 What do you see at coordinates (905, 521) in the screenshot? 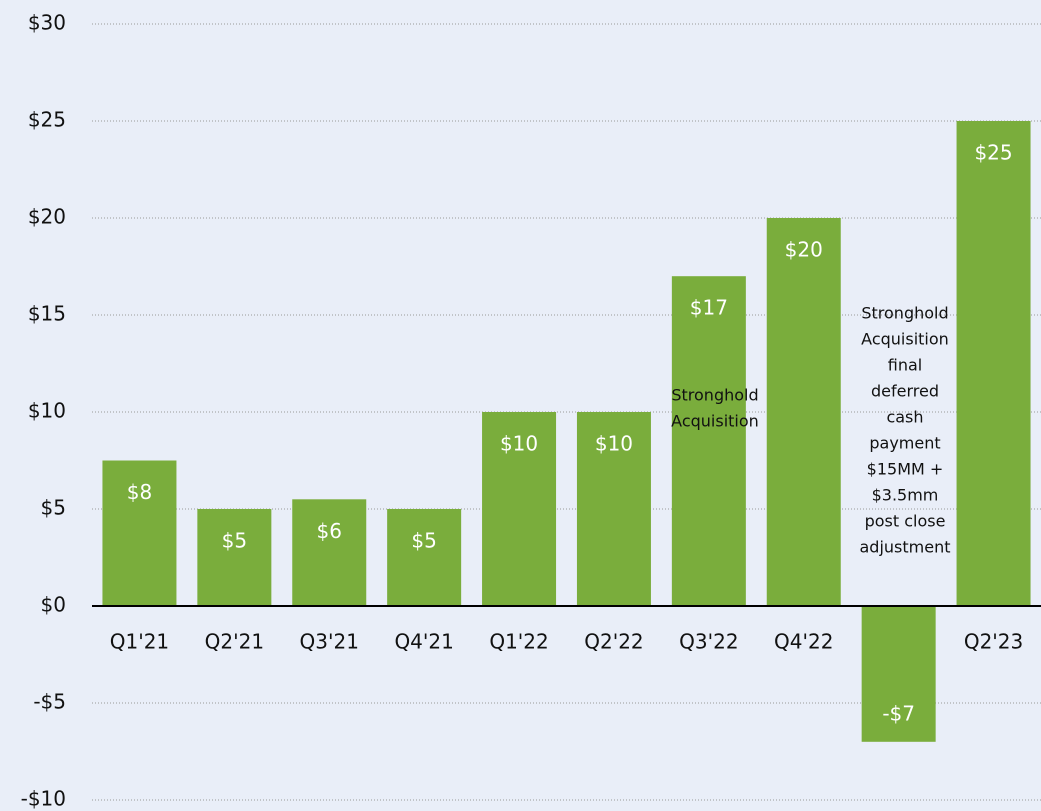
I see `annotation: post close` at bounding box center [905, 521].